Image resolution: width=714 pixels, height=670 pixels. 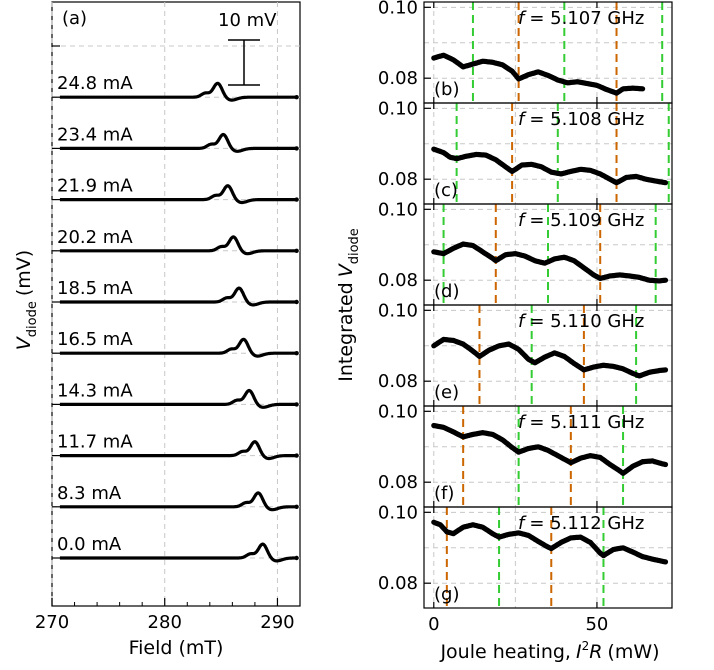 What do you see at coordinates (525, 454) in the screenshot?
I see `panel-f: 0.08 0.10 (f) f = 5.111 GHz` at bounding box center [525, 454].